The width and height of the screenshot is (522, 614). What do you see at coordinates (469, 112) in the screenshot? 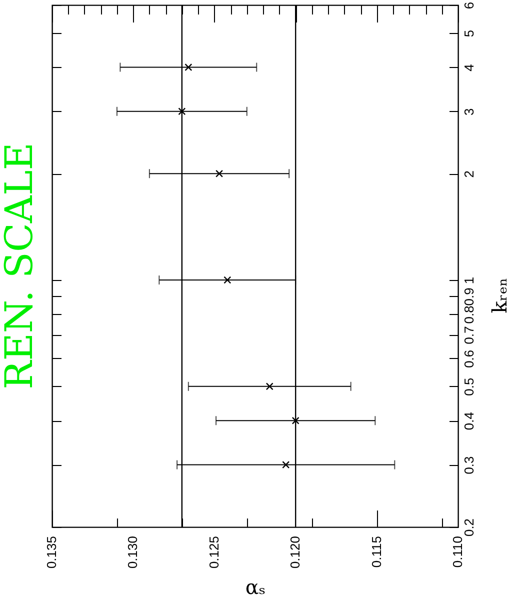
I see `y-tick-label: 3` at bounding box center [469, 112].